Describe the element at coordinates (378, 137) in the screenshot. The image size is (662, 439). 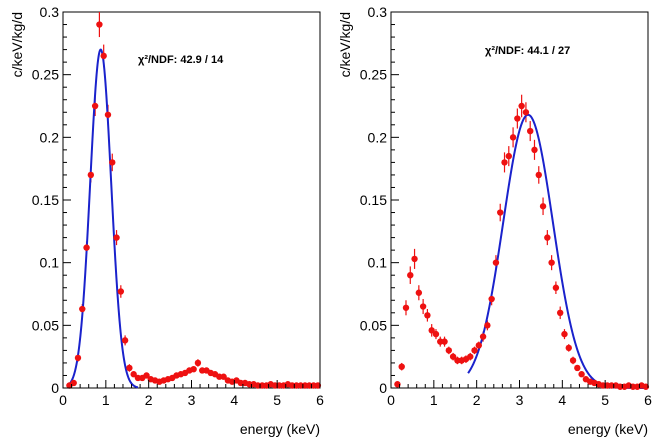
I see `right-y-tick-label: 0.2` at that location.